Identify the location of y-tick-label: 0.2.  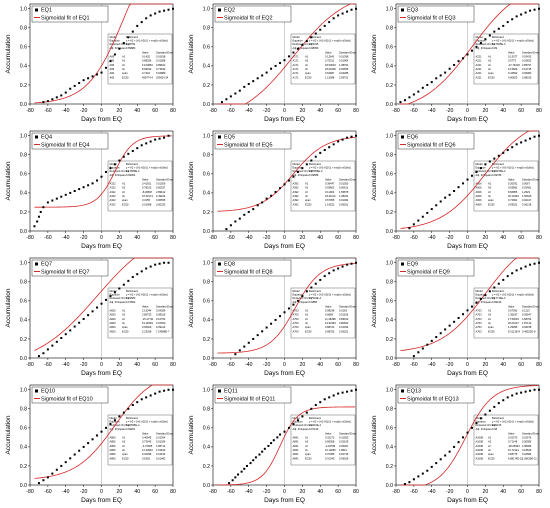
(206, 213).